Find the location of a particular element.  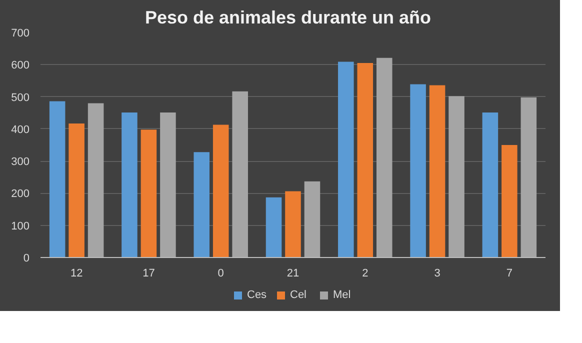

y-tick-label: 600 is located at coordinates (20, 66).